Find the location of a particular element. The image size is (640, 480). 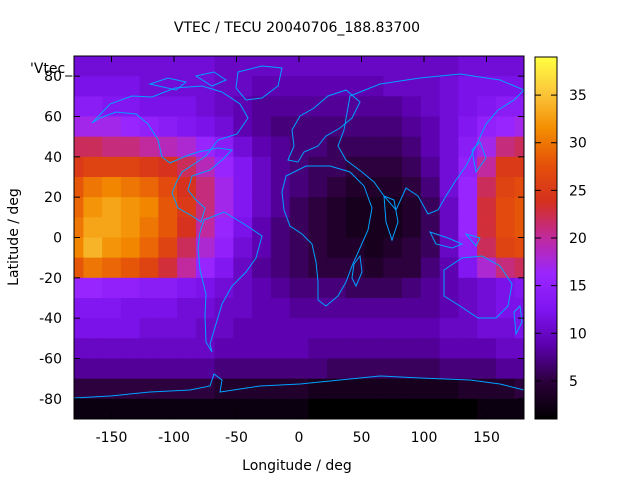

colorbar-tick-label: 5 is located at coordinates (573, 382).